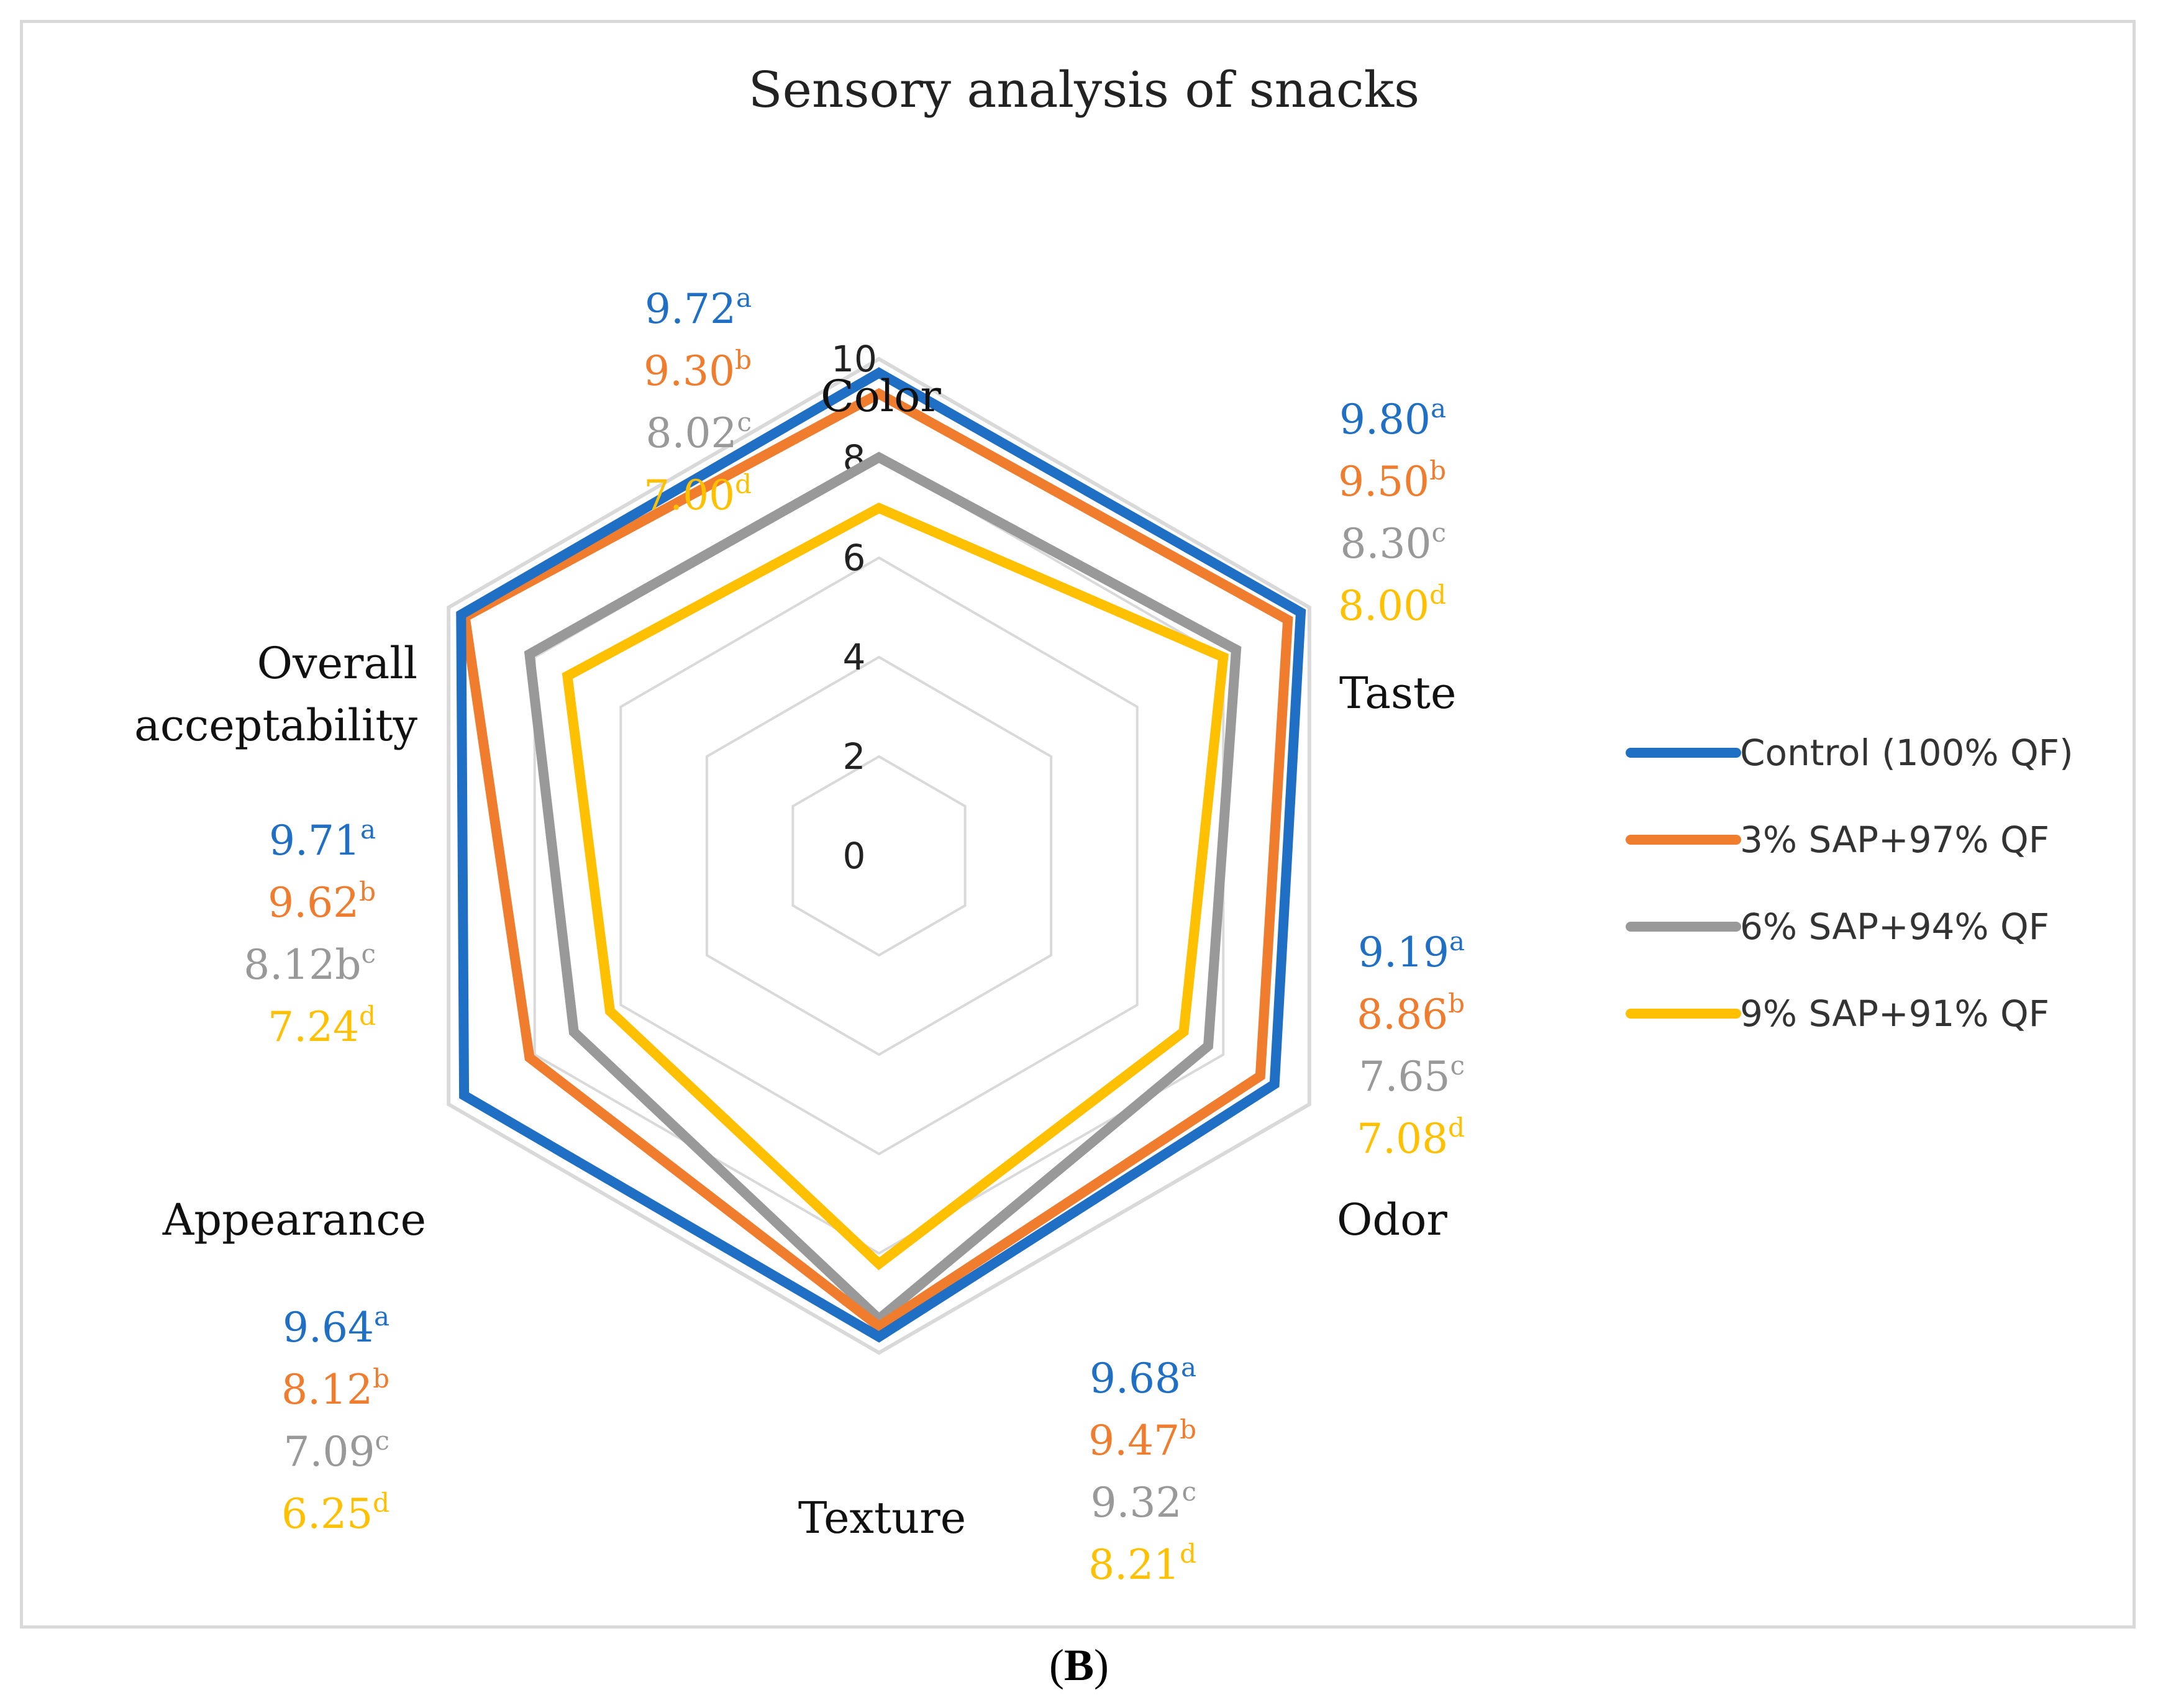 The width and height of the screenshot is (2158, 1708). What do you see at coordinates (1412, 1075) in the screenshot?
I see `value-annotation: 7.65c` at bounding box center [1412, 1075].